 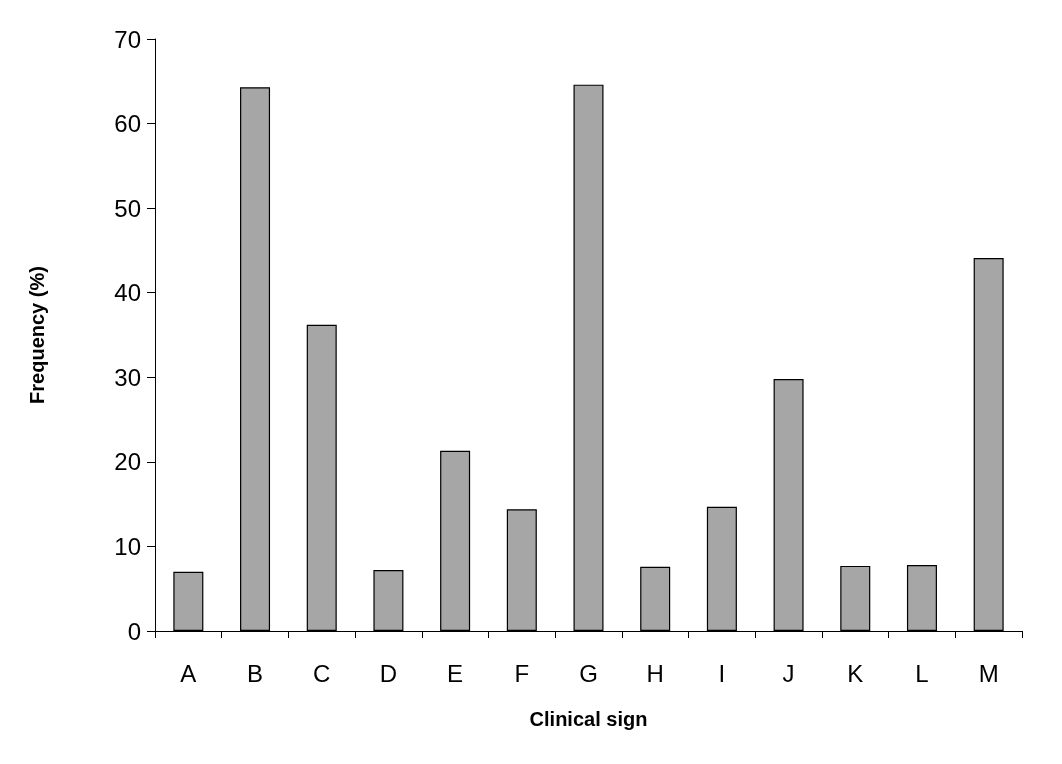 What do you see at coordinates (722, 673) in the screenshot?
I see `x-tick-label: I` at bounding box center [722, 673].